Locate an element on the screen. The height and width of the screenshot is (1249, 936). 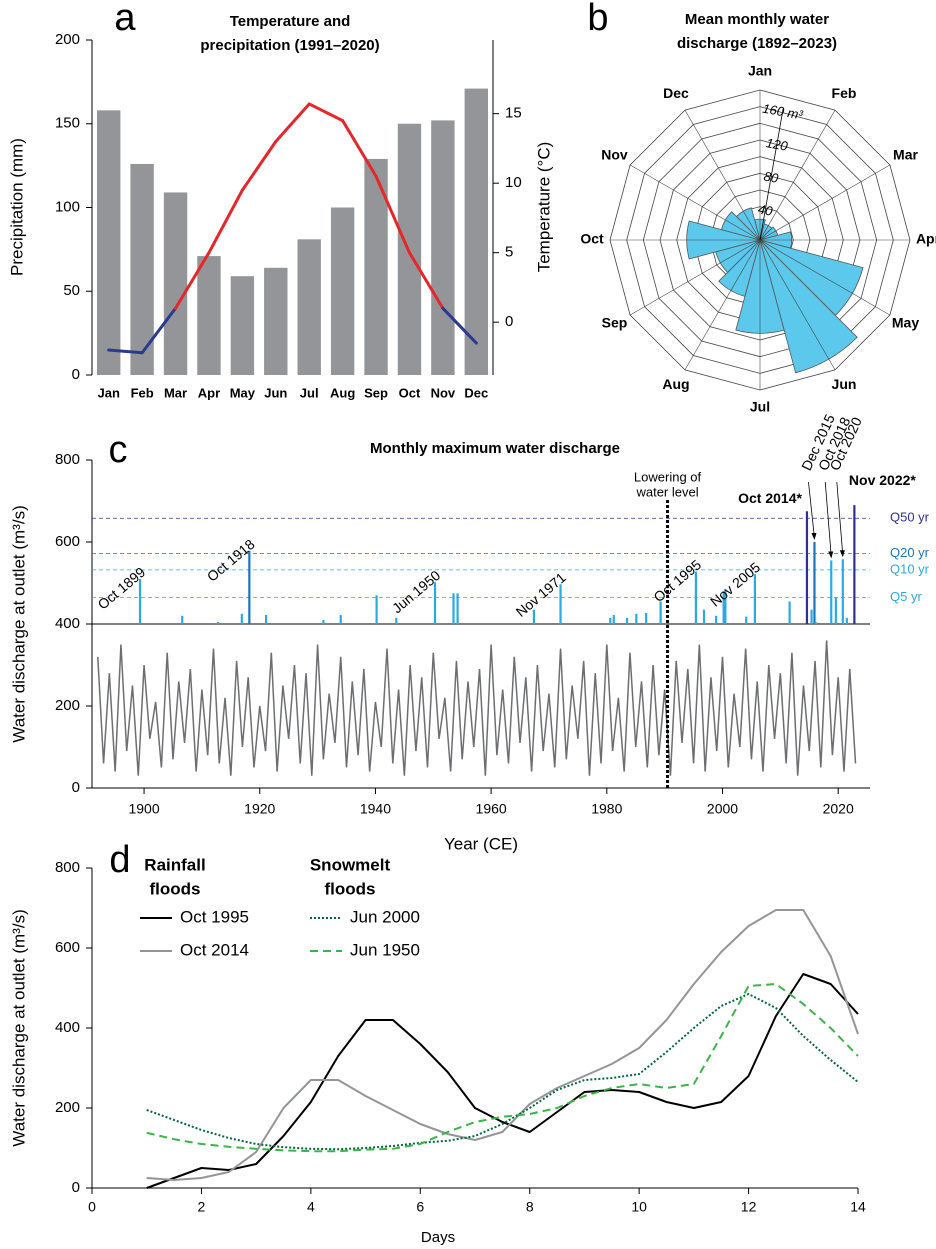
x-tick-label: Jul is located at coordinates (309, 392).